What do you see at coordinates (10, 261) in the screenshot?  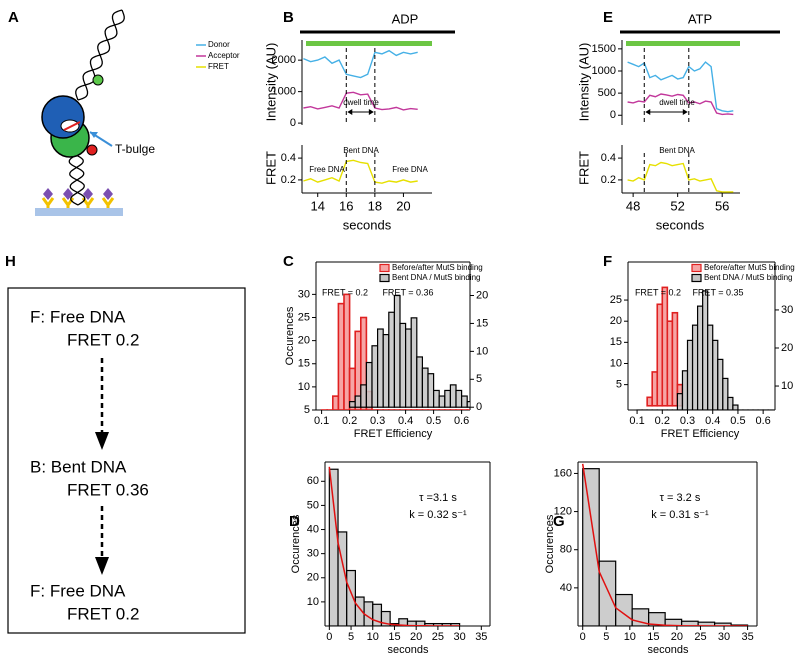 I see `panel-label: H` at bounding box center [10, 261].